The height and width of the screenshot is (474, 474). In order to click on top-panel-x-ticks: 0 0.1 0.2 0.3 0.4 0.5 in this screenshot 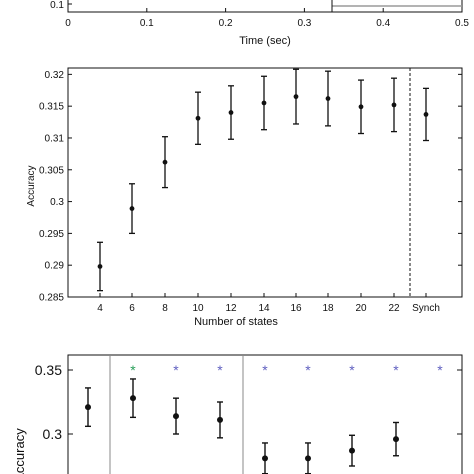, I will do `click(267, 18)`.